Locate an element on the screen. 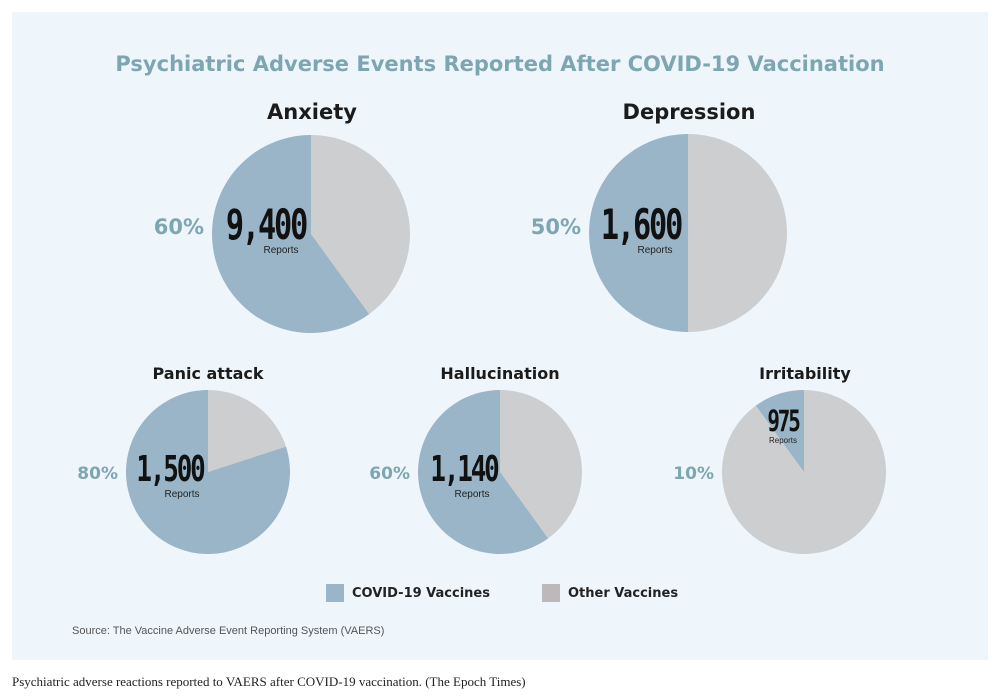  pie-slice-covid-panic-attack is located at coordinates (207, 472).